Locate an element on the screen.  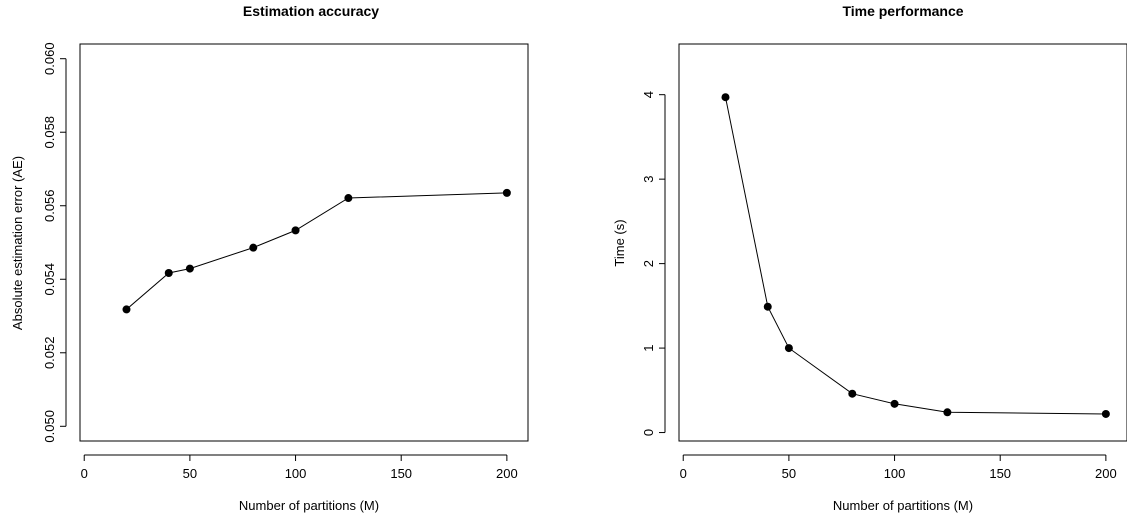
accuracy-y-axis-label: Absolute estimation error (AE) is located at coordinates (17, 243).